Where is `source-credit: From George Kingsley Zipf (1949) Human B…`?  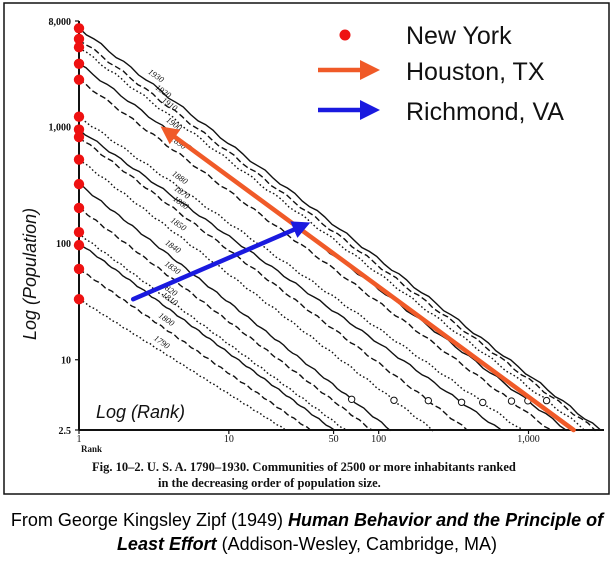 source-credit: From George Kingsley Zipf (1949) Human B… is located at coordinates (307, 532).